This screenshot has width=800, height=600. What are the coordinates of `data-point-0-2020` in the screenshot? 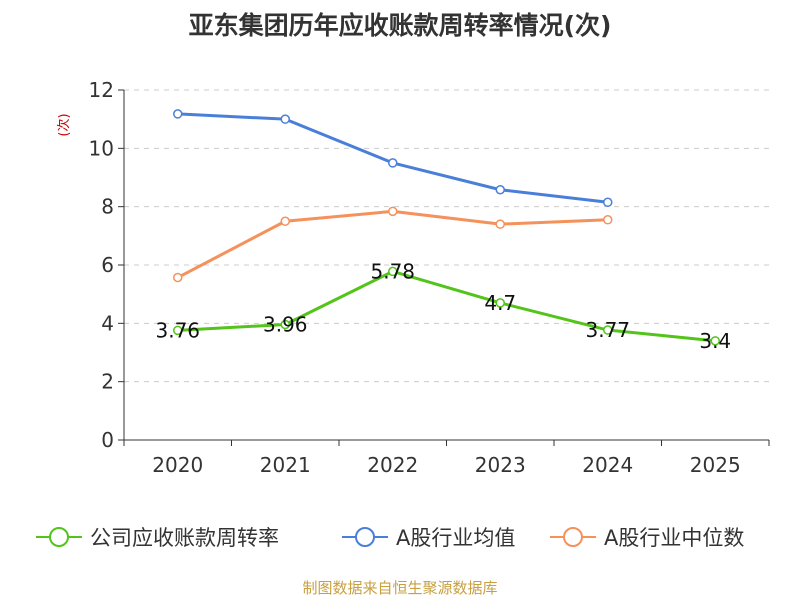 It's located at (178, 330).